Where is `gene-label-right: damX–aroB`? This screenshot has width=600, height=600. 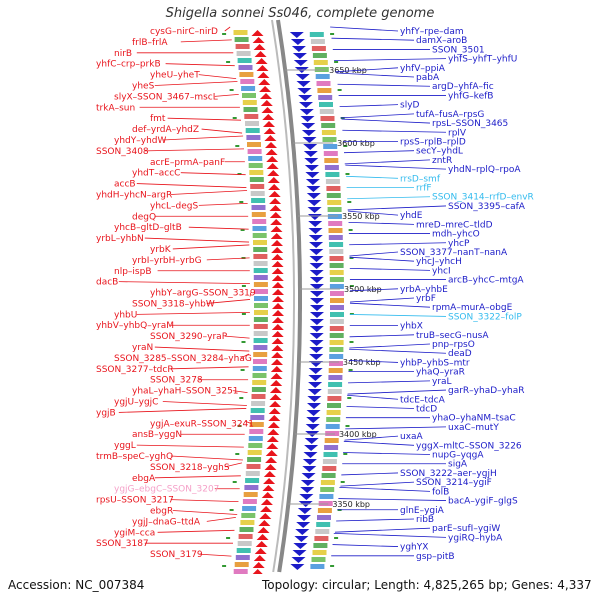
gene-label-right: damX–aroB is located at coordinates (441, 41).